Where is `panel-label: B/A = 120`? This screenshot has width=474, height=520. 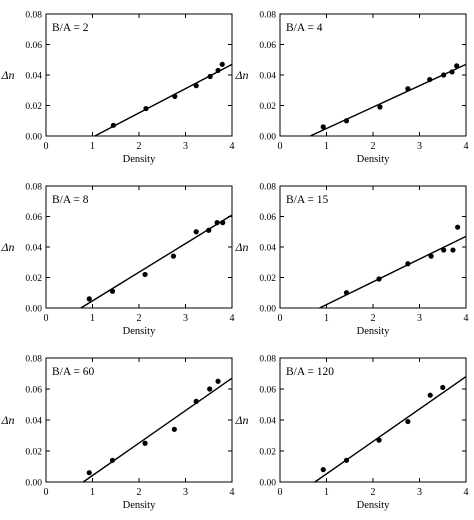 panel-label: B/A = 120 is located at coordinates (310, 372).